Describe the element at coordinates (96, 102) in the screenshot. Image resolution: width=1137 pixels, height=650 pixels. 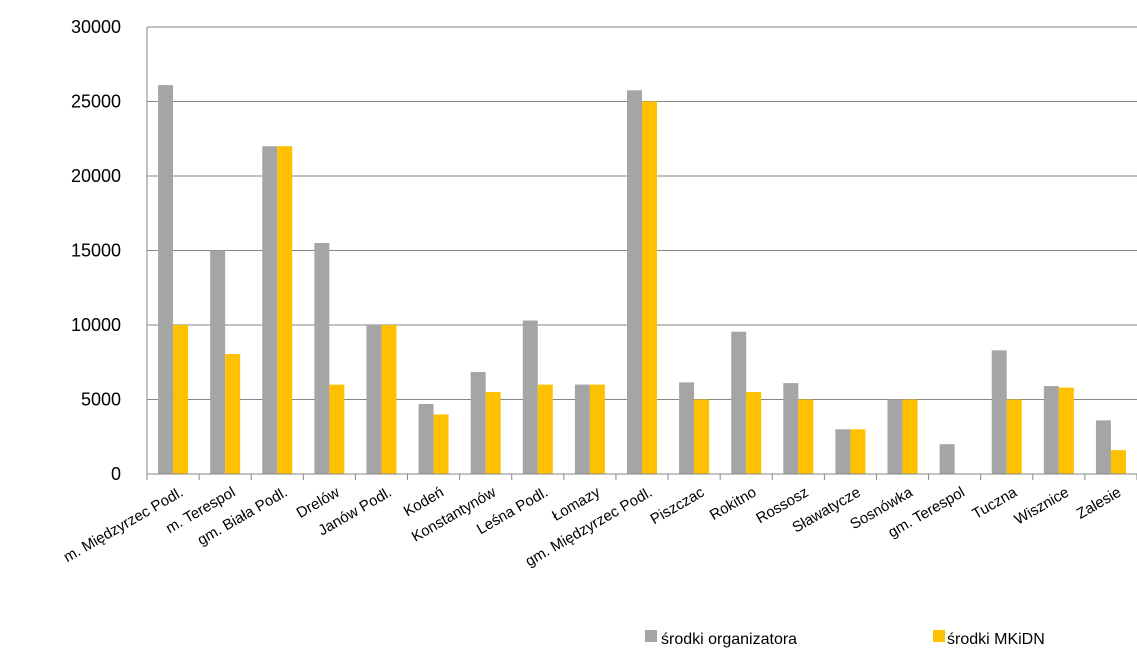
I see `y-tick-label: 25000` at that location.